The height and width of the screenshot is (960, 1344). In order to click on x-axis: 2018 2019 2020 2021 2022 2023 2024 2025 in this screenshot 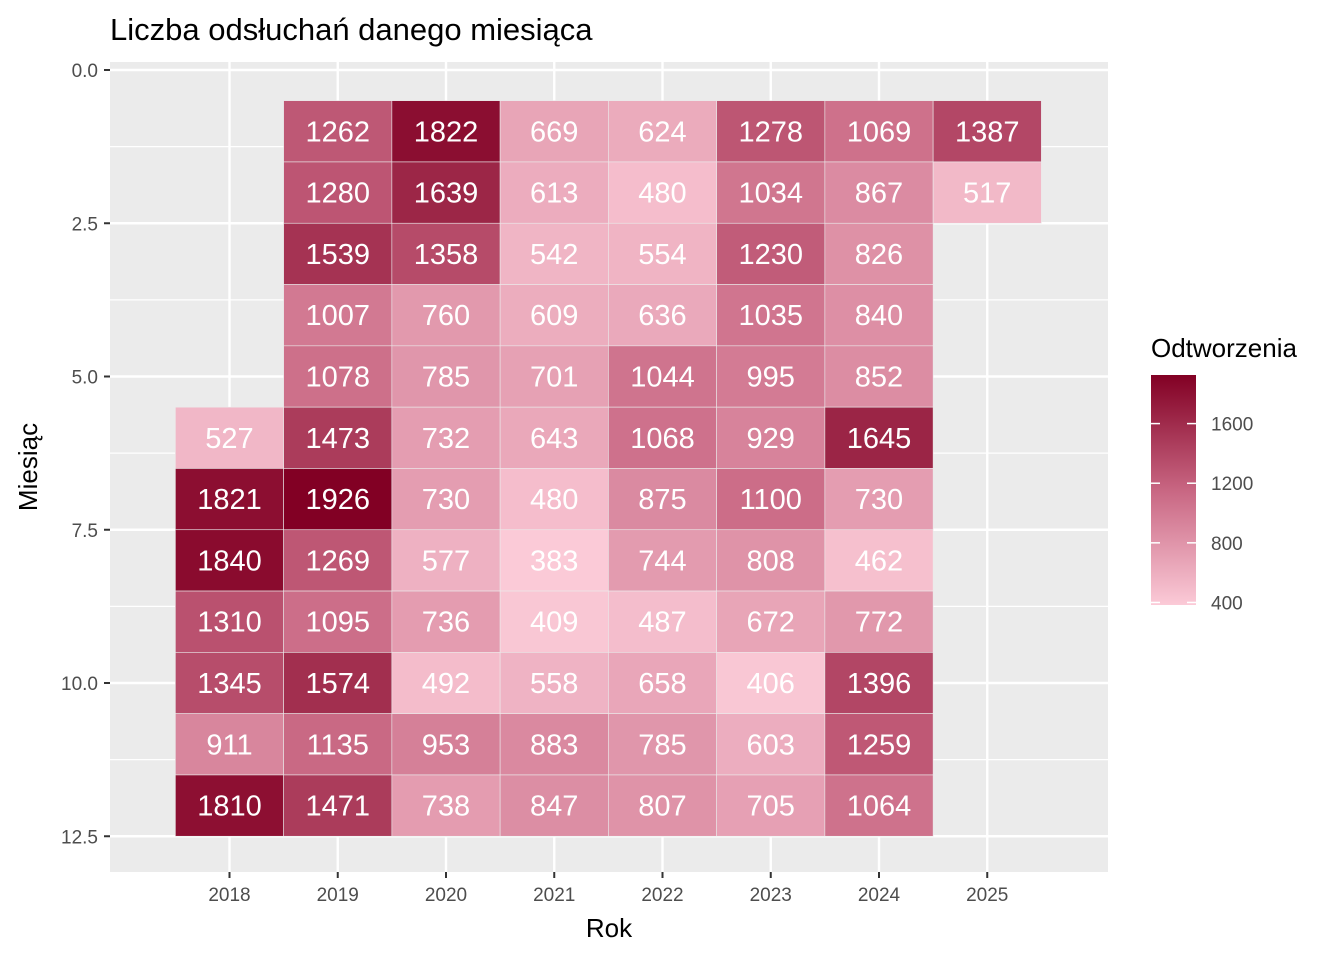, I will do `click(608, 889)`.